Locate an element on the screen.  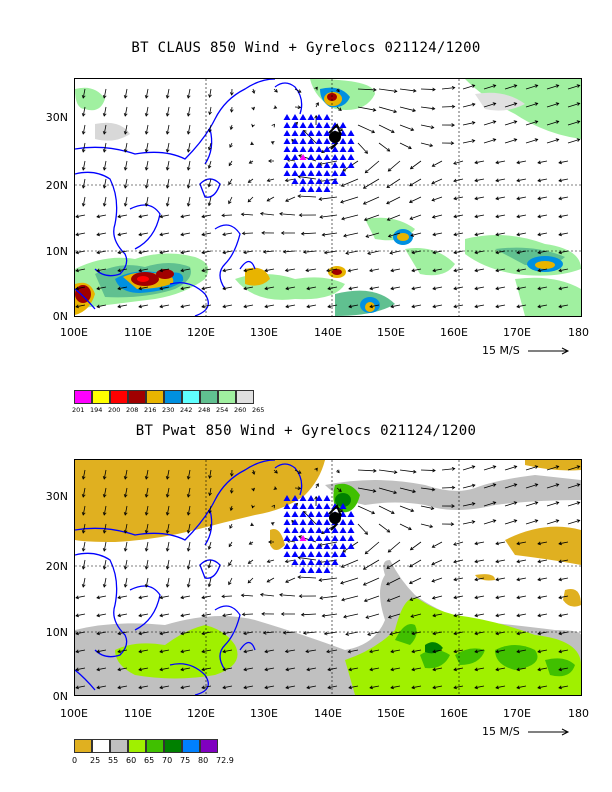
claus-legend-label: 260 is located at coordinates (240, 410).